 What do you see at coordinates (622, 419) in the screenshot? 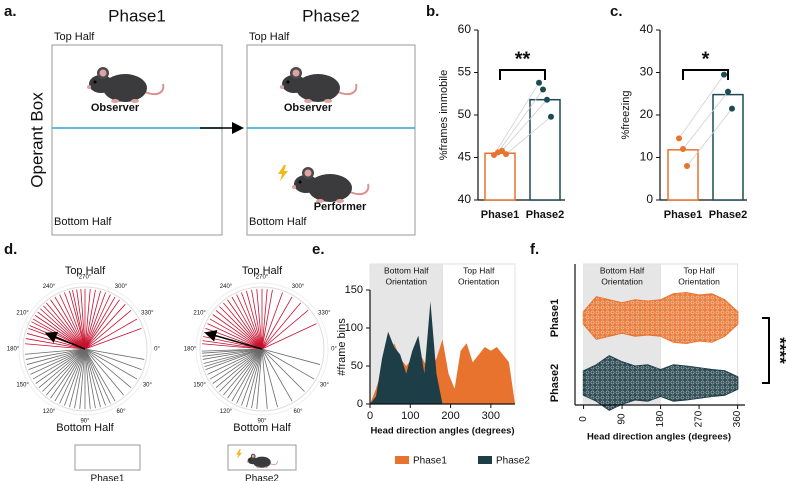
I see `x-tick-label: 90` at bounding box center [622, 419].